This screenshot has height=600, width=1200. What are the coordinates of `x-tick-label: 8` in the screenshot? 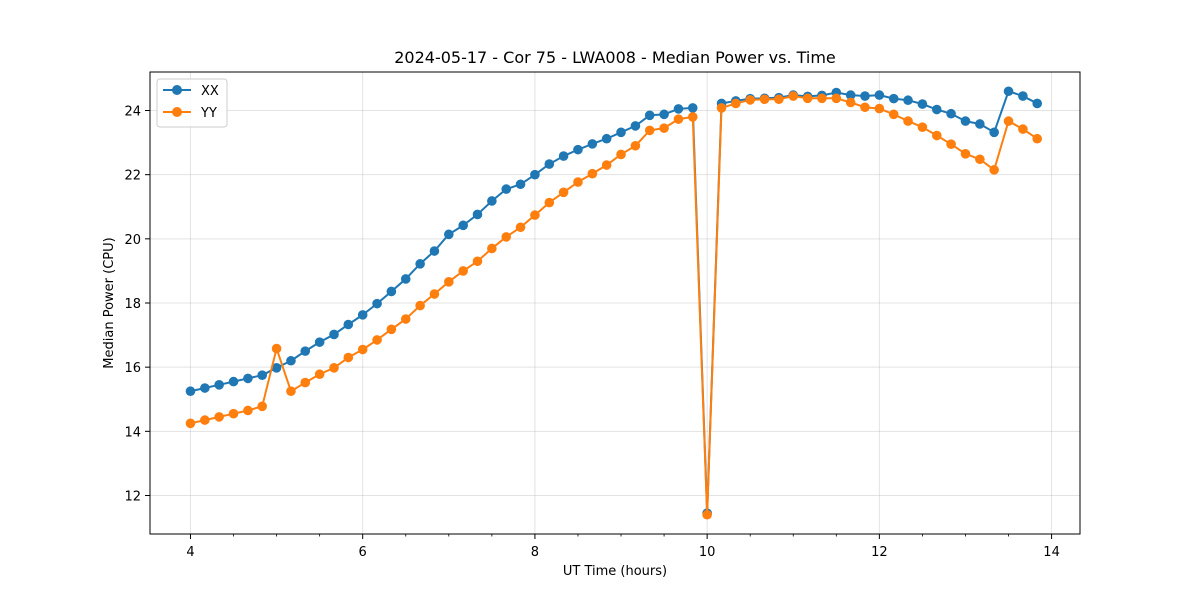 It's located at (535, 552).